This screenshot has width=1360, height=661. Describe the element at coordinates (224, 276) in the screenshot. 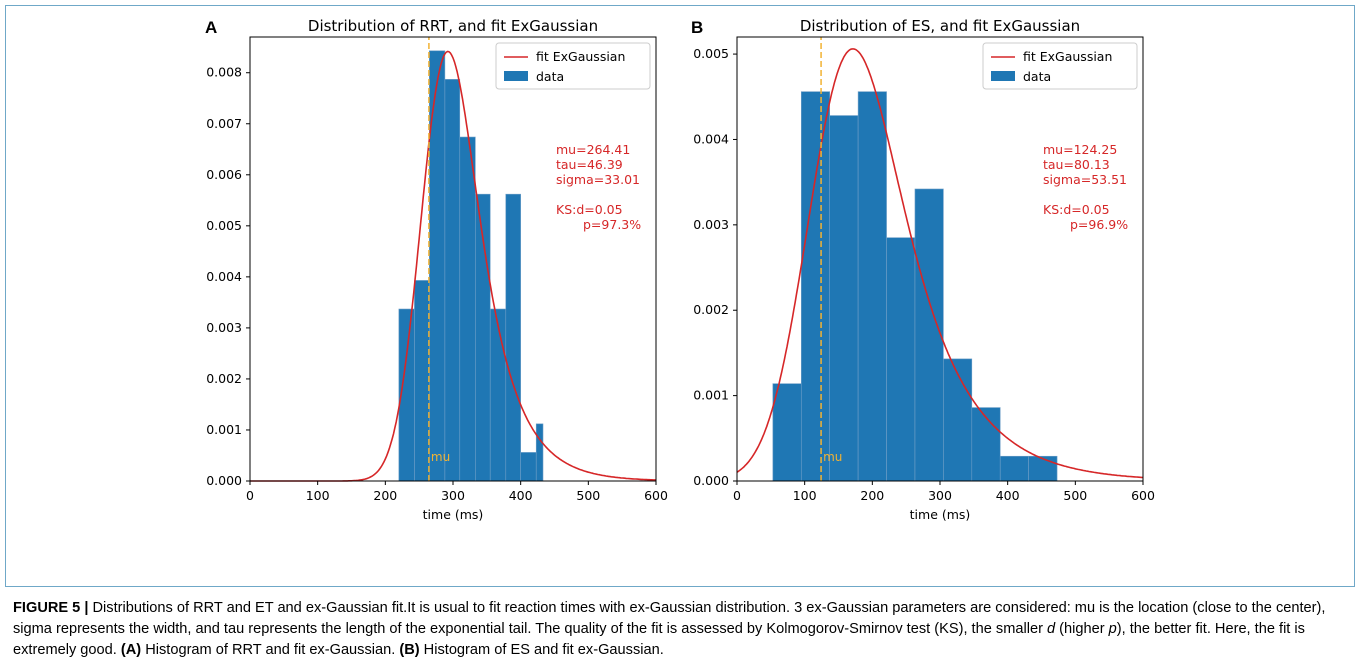

I see `chart-a-y-tick-label: 0.004` at that location.